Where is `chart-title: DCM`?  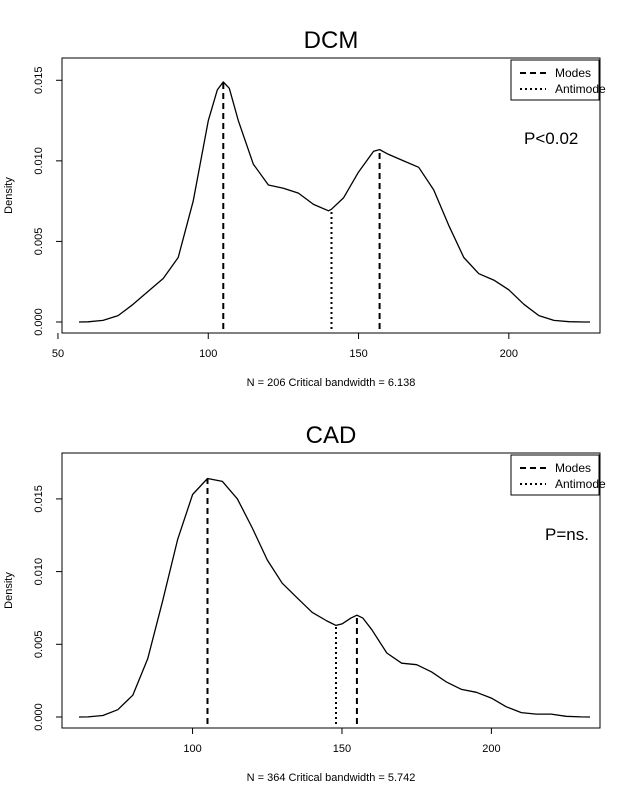
chart-title: DCM is located at coordinates (331, 40).